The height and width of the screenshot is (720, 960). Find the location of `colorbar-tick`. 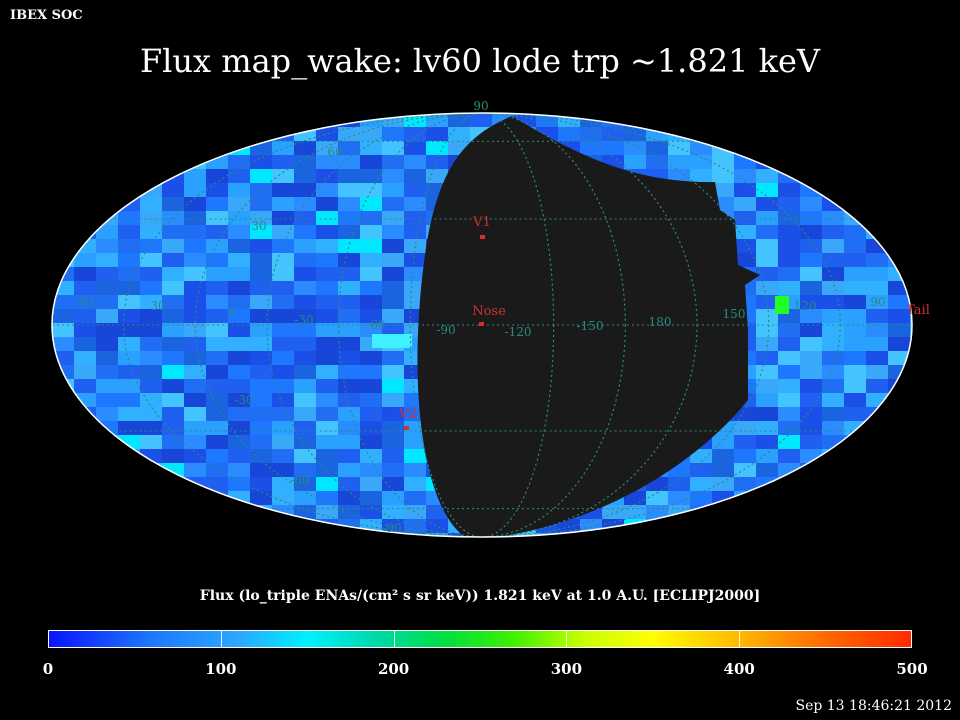

colorbar-tick is located at coordinates (740, 639).